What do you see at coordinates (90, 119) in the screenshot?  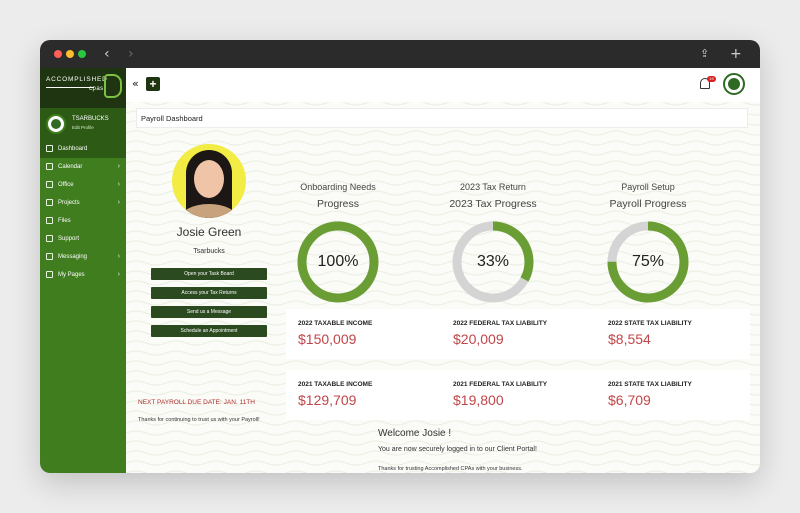 I see `sidebar-user-name: TSARBUCKS` at bounding box center [90, 119].